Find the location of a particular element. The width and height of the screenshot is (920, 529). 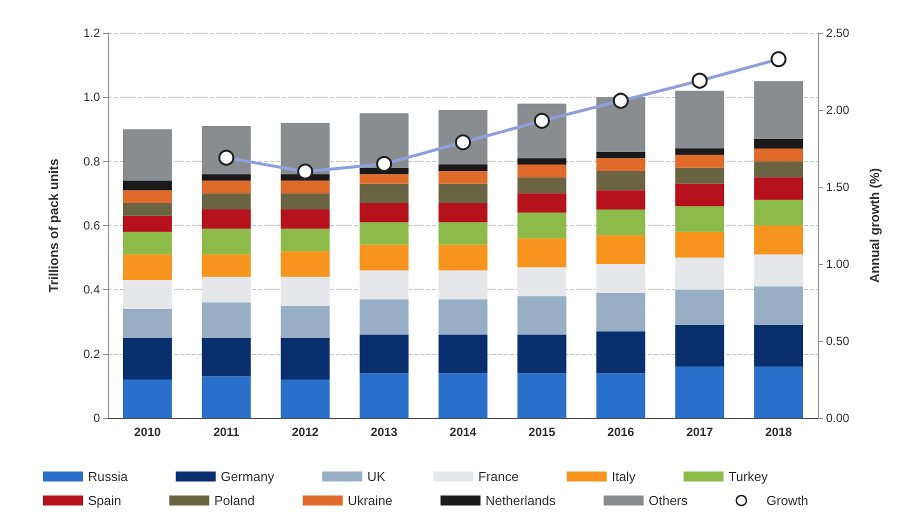

x-tick-label: 2017 is located at coordinates (700, 432).